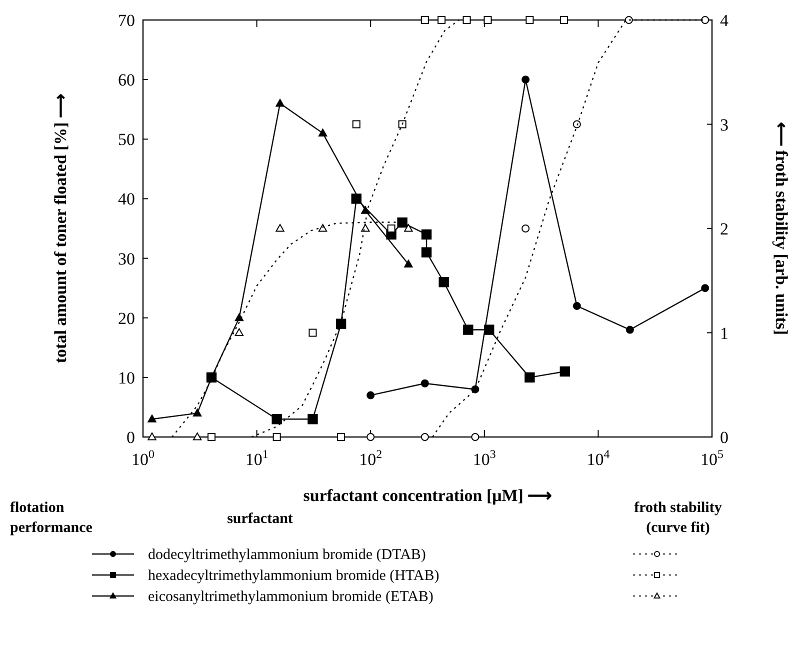  Describe the element at coordinates (598, 458) in the screenshot. I see `x-tick-label: 10$^{4}$` at that location.